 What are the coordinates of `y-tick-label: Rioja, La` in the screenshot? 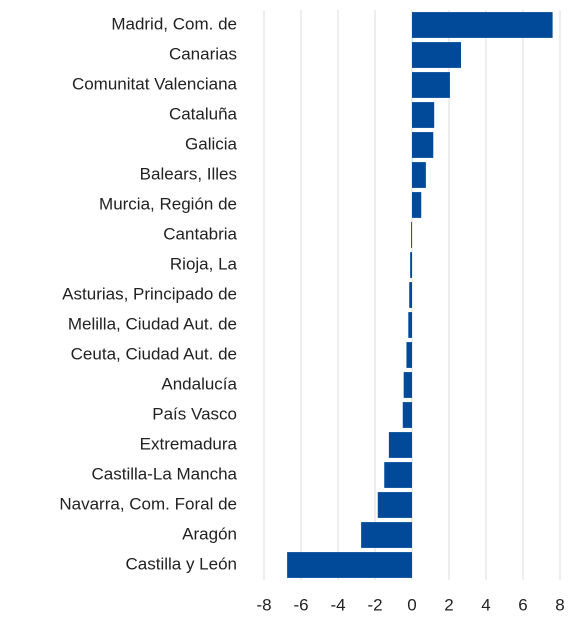 It's located at (204, 263).